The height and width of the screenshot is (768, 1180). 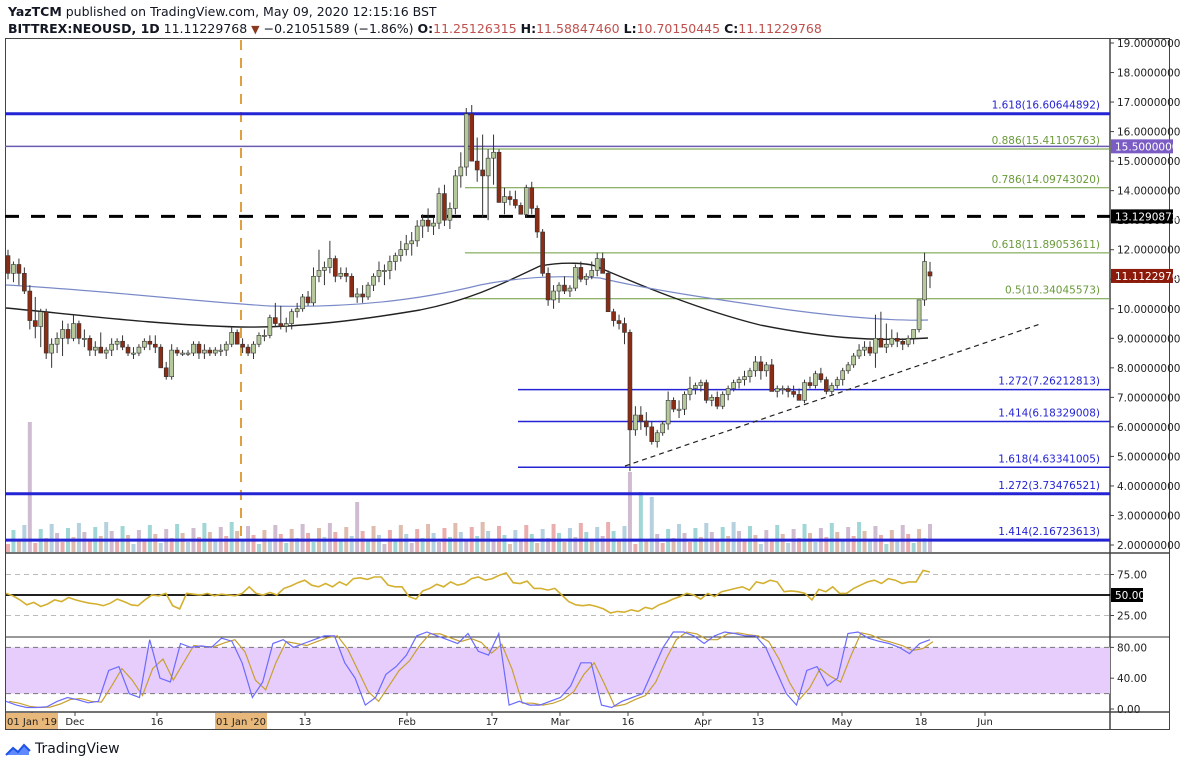 I want to click on rsi-tick-label: 50.00, so click(x=1130, y=596).